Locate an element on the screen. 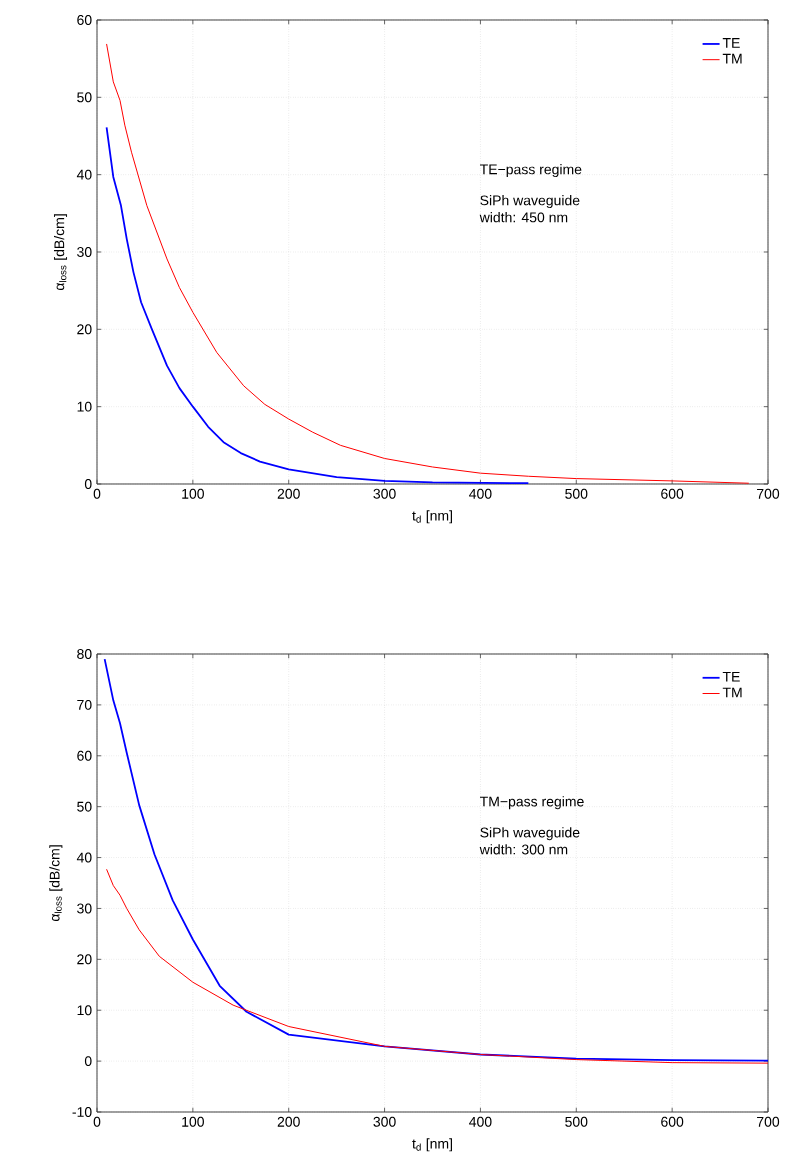  annotation: TM−pass regime is located at coordinates (531, 803).